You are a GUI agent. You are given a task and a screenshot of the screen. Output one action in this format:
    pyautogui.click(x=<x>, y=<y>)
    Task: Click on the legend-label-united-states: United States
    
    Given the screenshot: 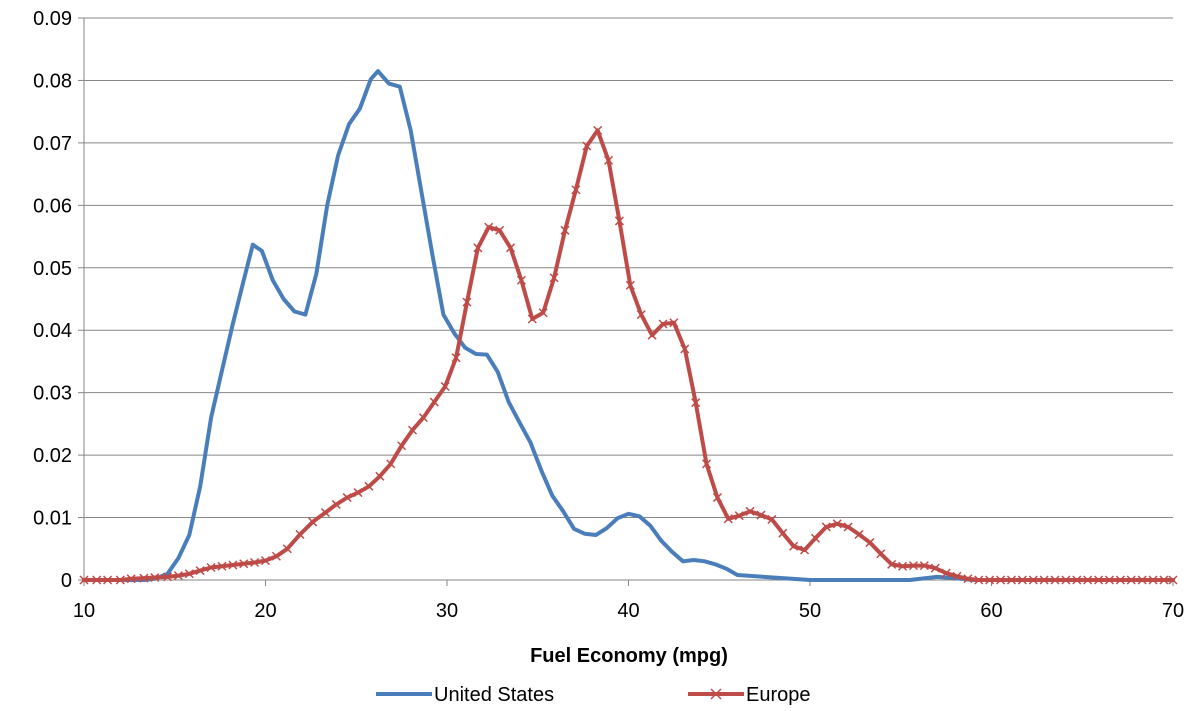 What is the action you would take?
    pyautogui.click(x=494, y=695)
    